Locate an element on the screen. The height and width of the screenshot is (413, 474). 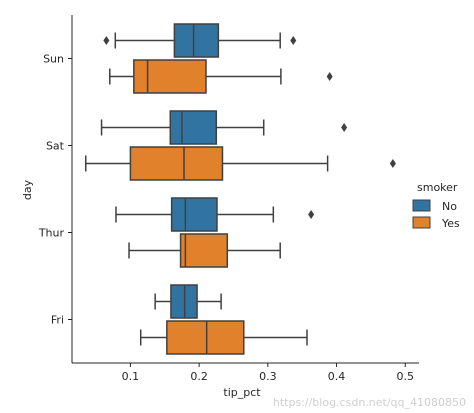
box-sat-yes is located at coordinates (240, 163).